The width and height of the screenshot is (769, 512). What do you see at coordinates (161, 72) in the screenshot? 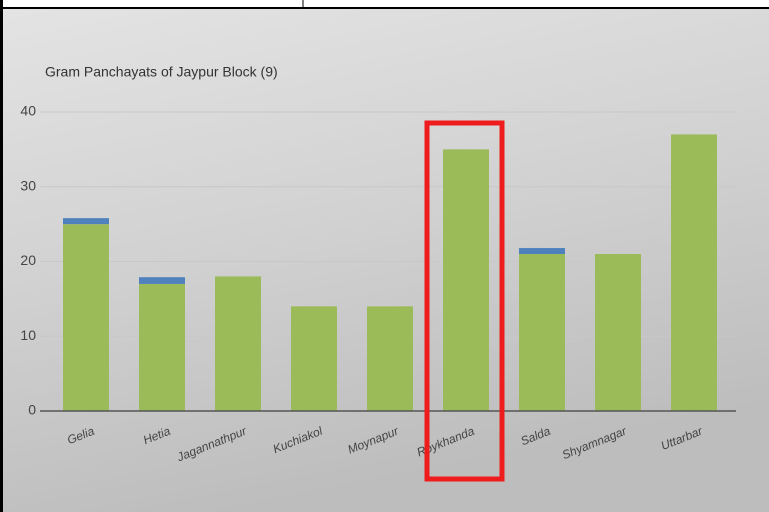
I see `chart-title: Gram Panchayats of Jaypur Block (9)` at bounding box center [161, 72].